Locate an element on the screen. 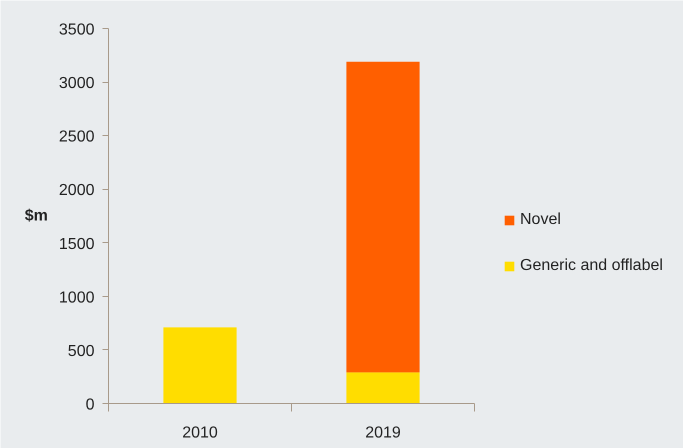  y-tick-label: 3000 is located at coordinates (76, 83).